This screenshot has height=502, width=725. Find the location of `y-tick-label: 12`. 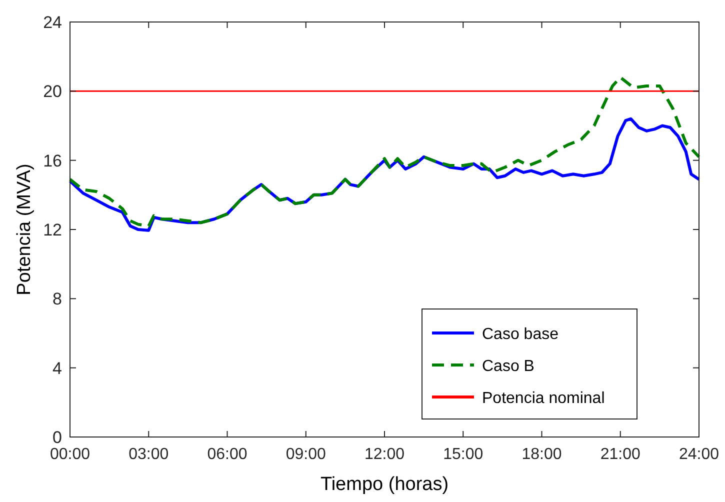

y-tick-label: 12 is located at coordinates (52, 230).